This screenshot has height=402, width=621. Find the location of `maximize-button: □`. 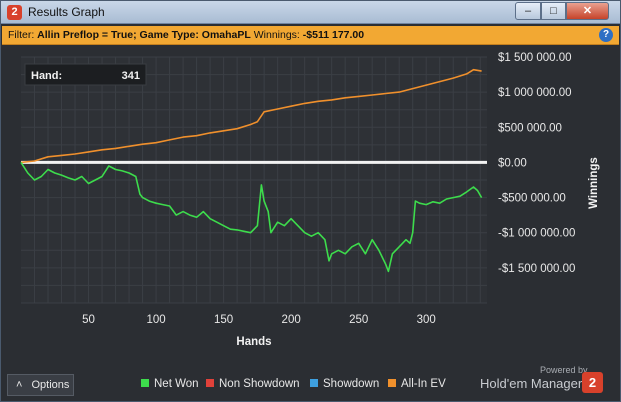

maximize-button: □ is located at coordinates (553, 11).